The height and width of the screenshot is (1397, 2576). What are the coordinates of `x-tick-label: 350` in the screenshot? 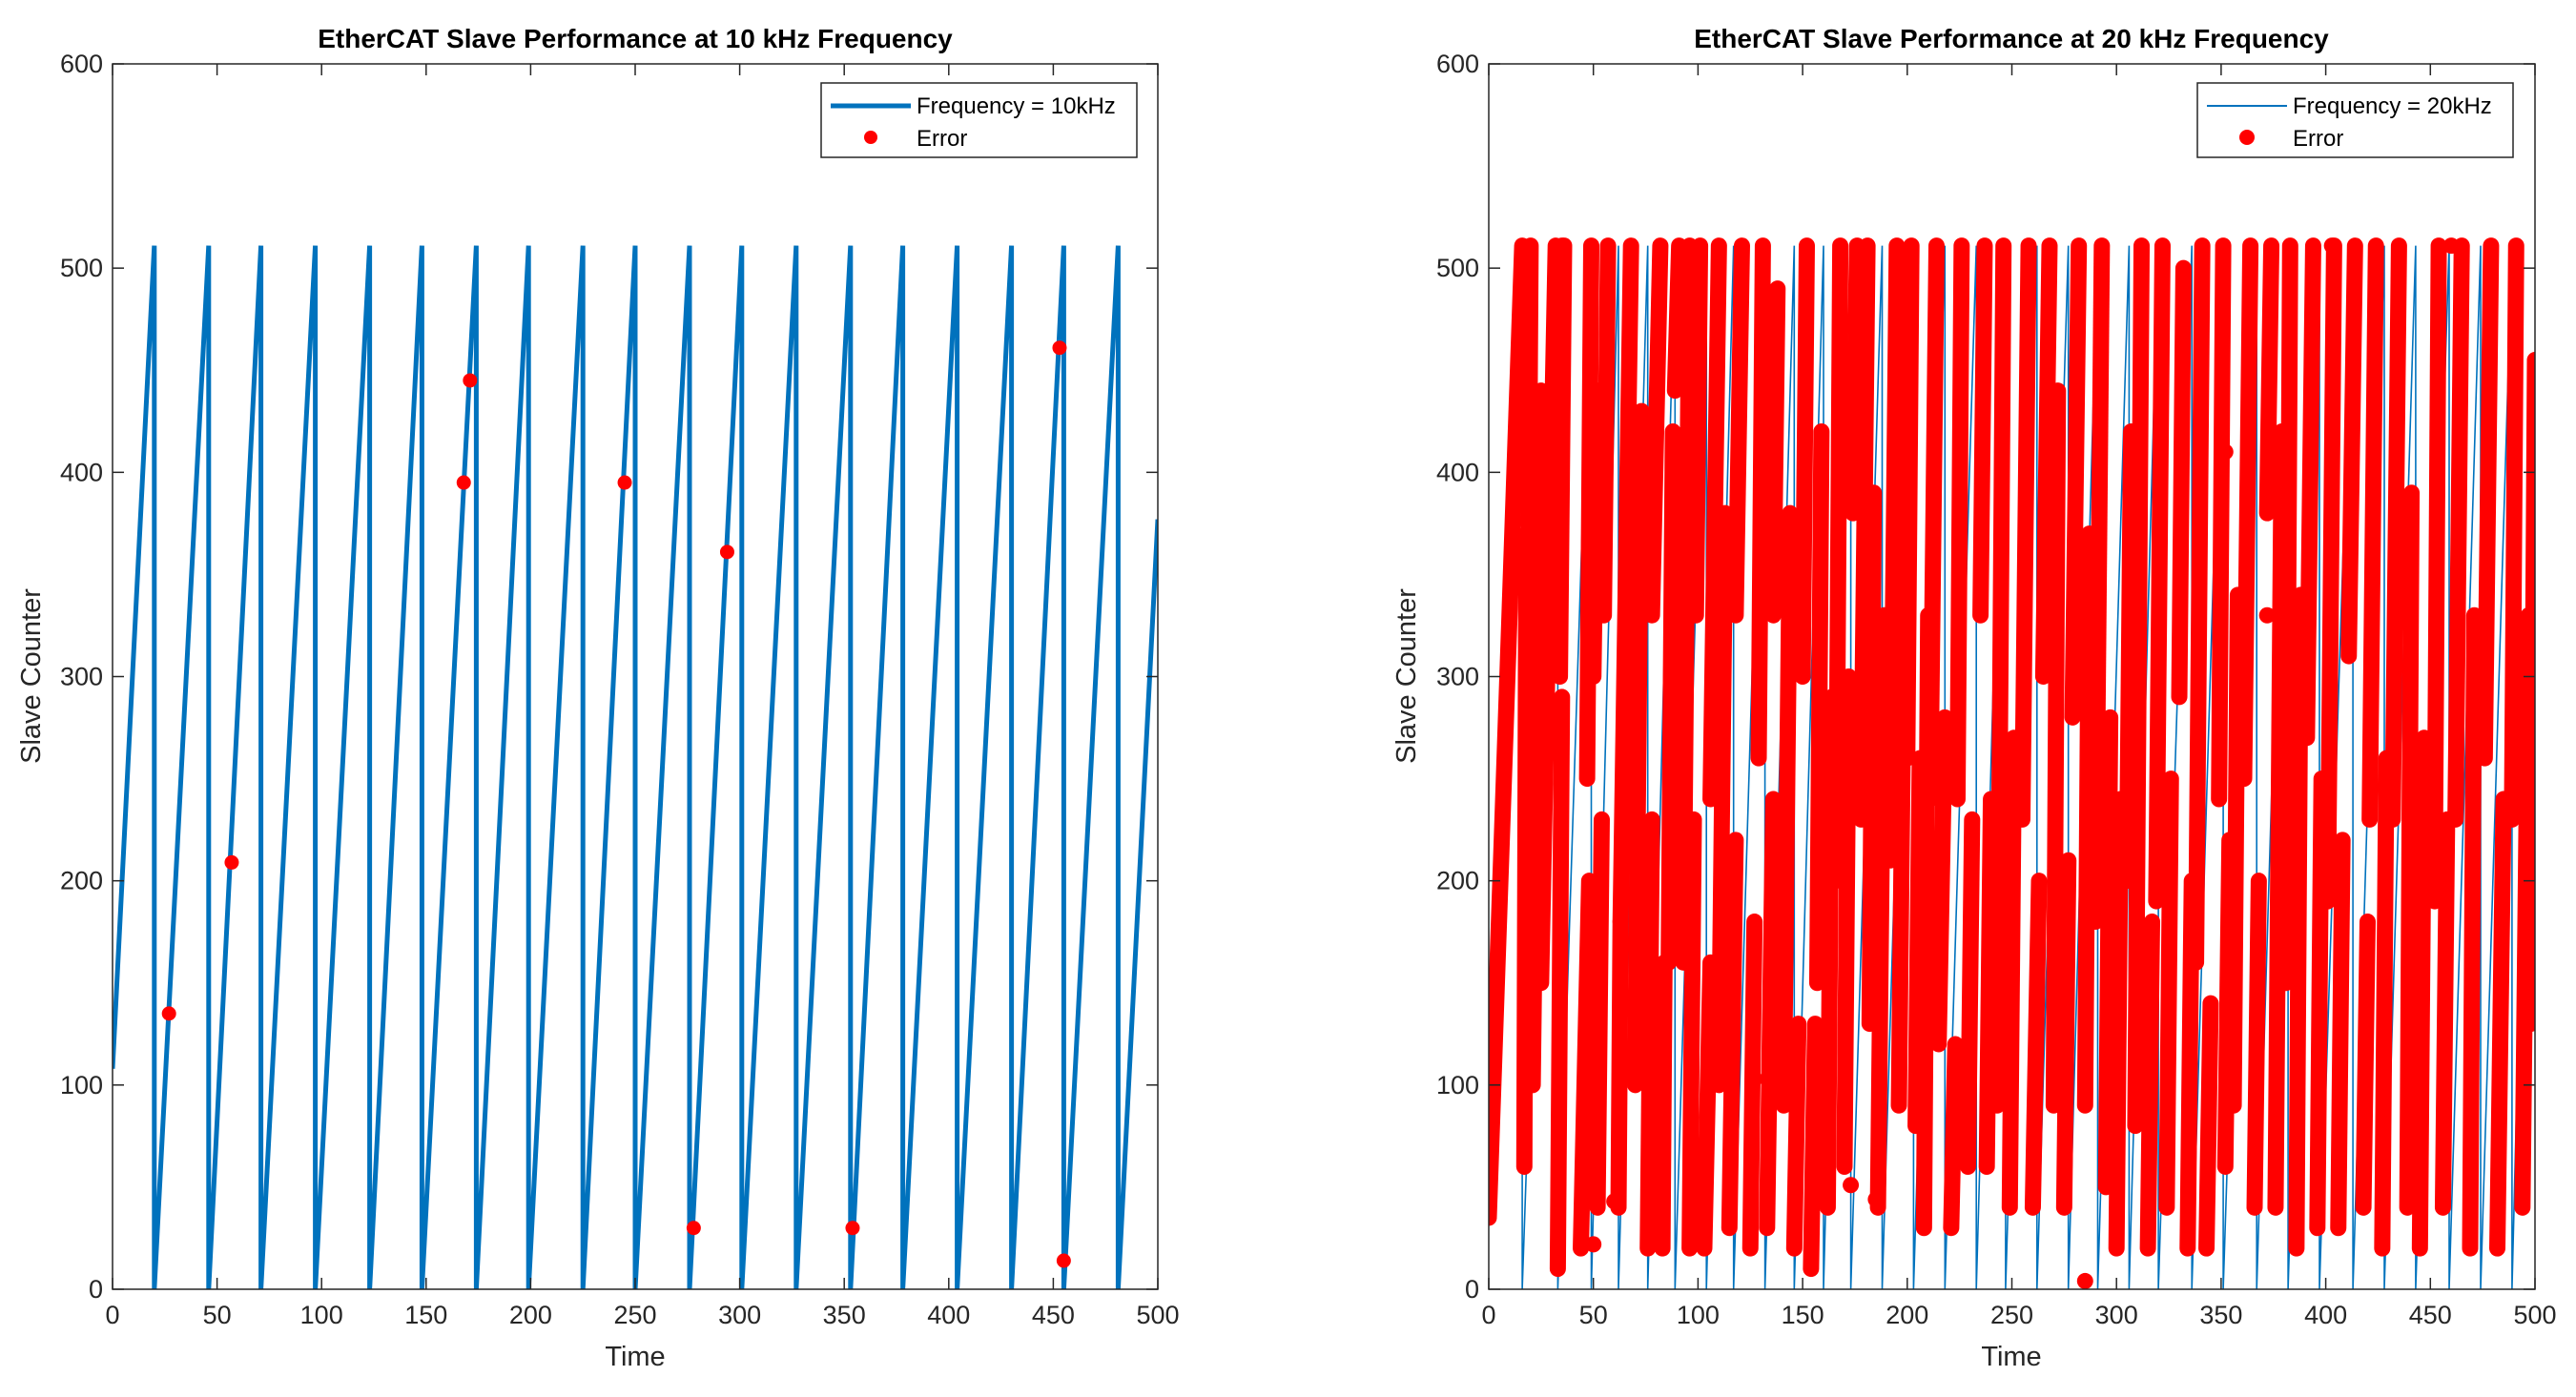 It's located at (2220, 1315).